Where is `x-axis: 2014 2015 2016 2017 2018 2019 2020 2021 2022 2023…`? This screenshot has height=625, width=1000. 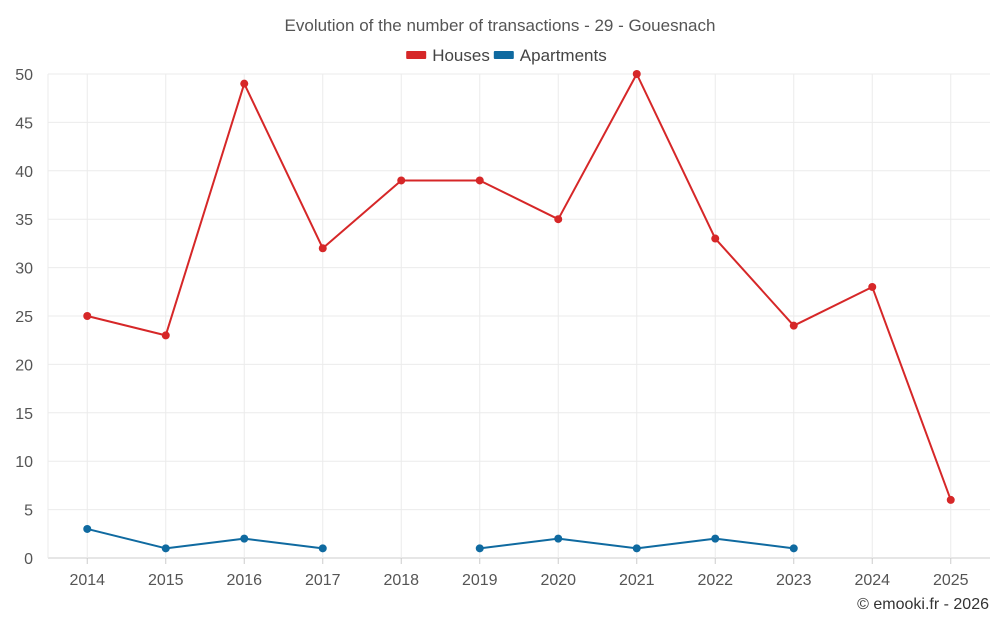 x-axis: 2014 2015 2016 2017 2018 2019 2020 2021 2022 2023… is located at coordinates (519, 573).